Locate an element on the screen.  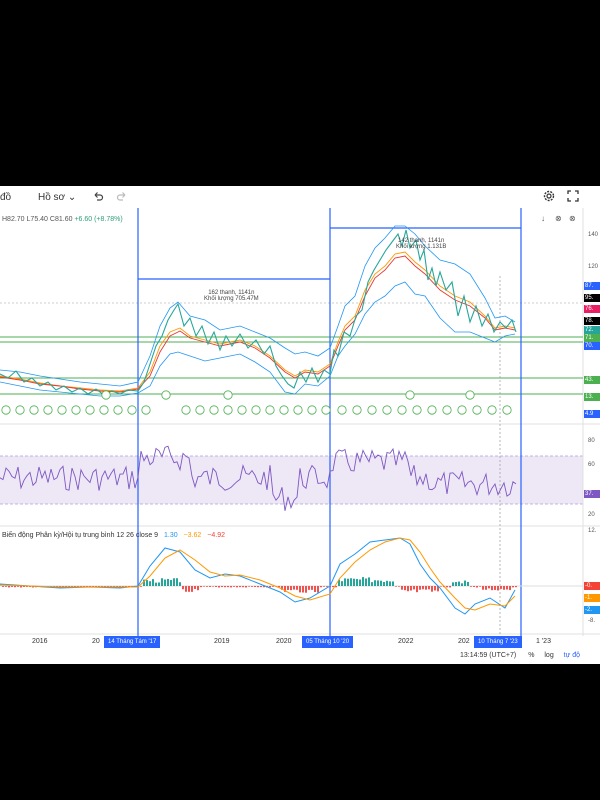
price-tag: 87. is located at coordinates (592, 286).